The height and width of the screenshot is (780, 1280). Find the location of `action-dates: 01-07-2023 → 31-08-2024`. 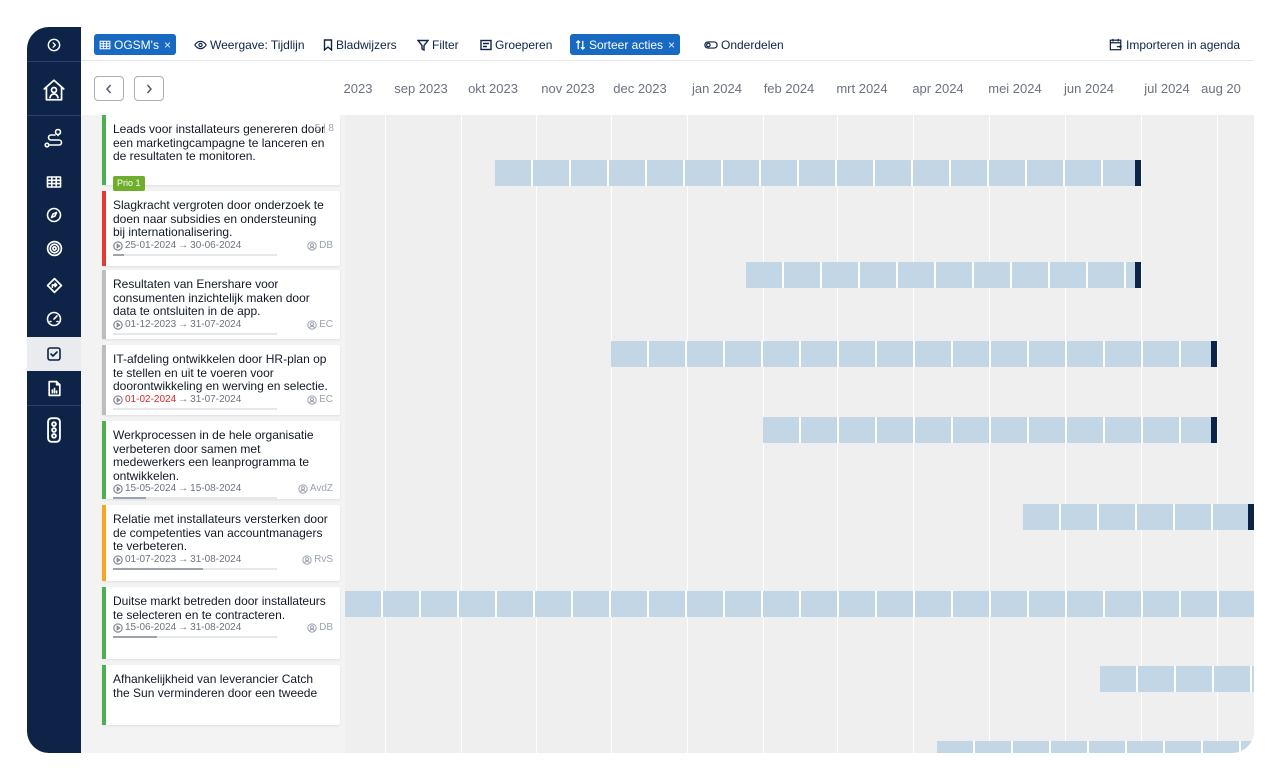

action-dates: 01-07-2023 → 31-08-2024 is located at coordinates (177, 559).